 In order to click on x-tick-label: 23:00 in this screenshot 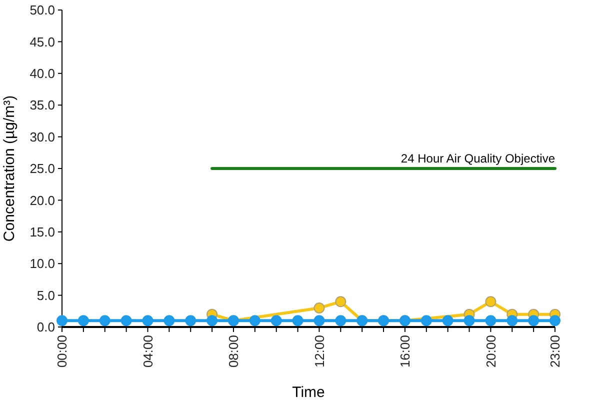, I will do `click(555, 351)`.